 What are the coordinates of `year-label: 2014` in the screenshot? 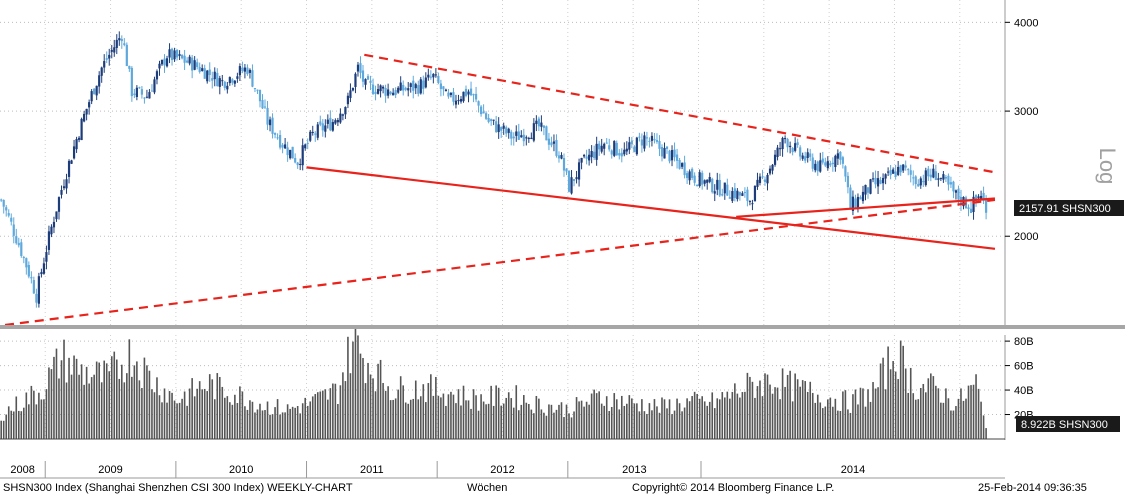 It's located at (853, 470).